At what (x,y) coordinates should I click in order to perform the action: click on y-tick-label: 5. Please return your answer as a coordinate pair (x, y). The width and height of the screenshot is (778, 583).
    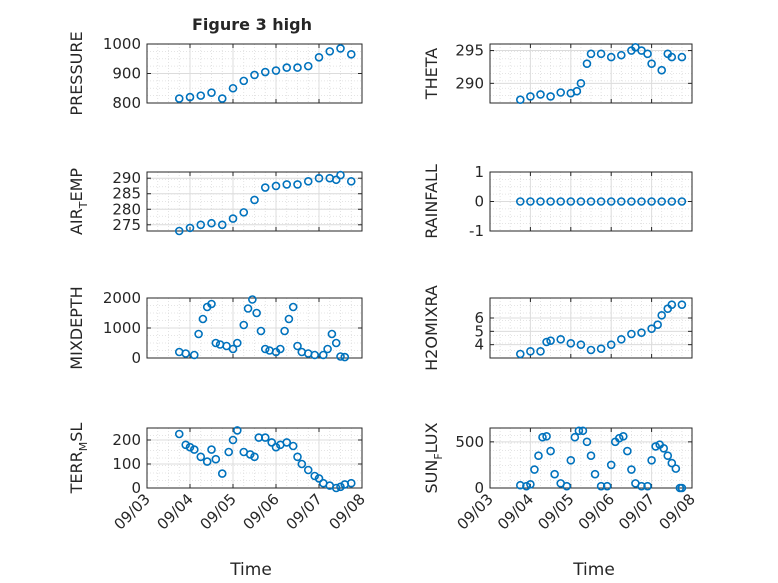
    Looking at the image, I should click on (479, 331).